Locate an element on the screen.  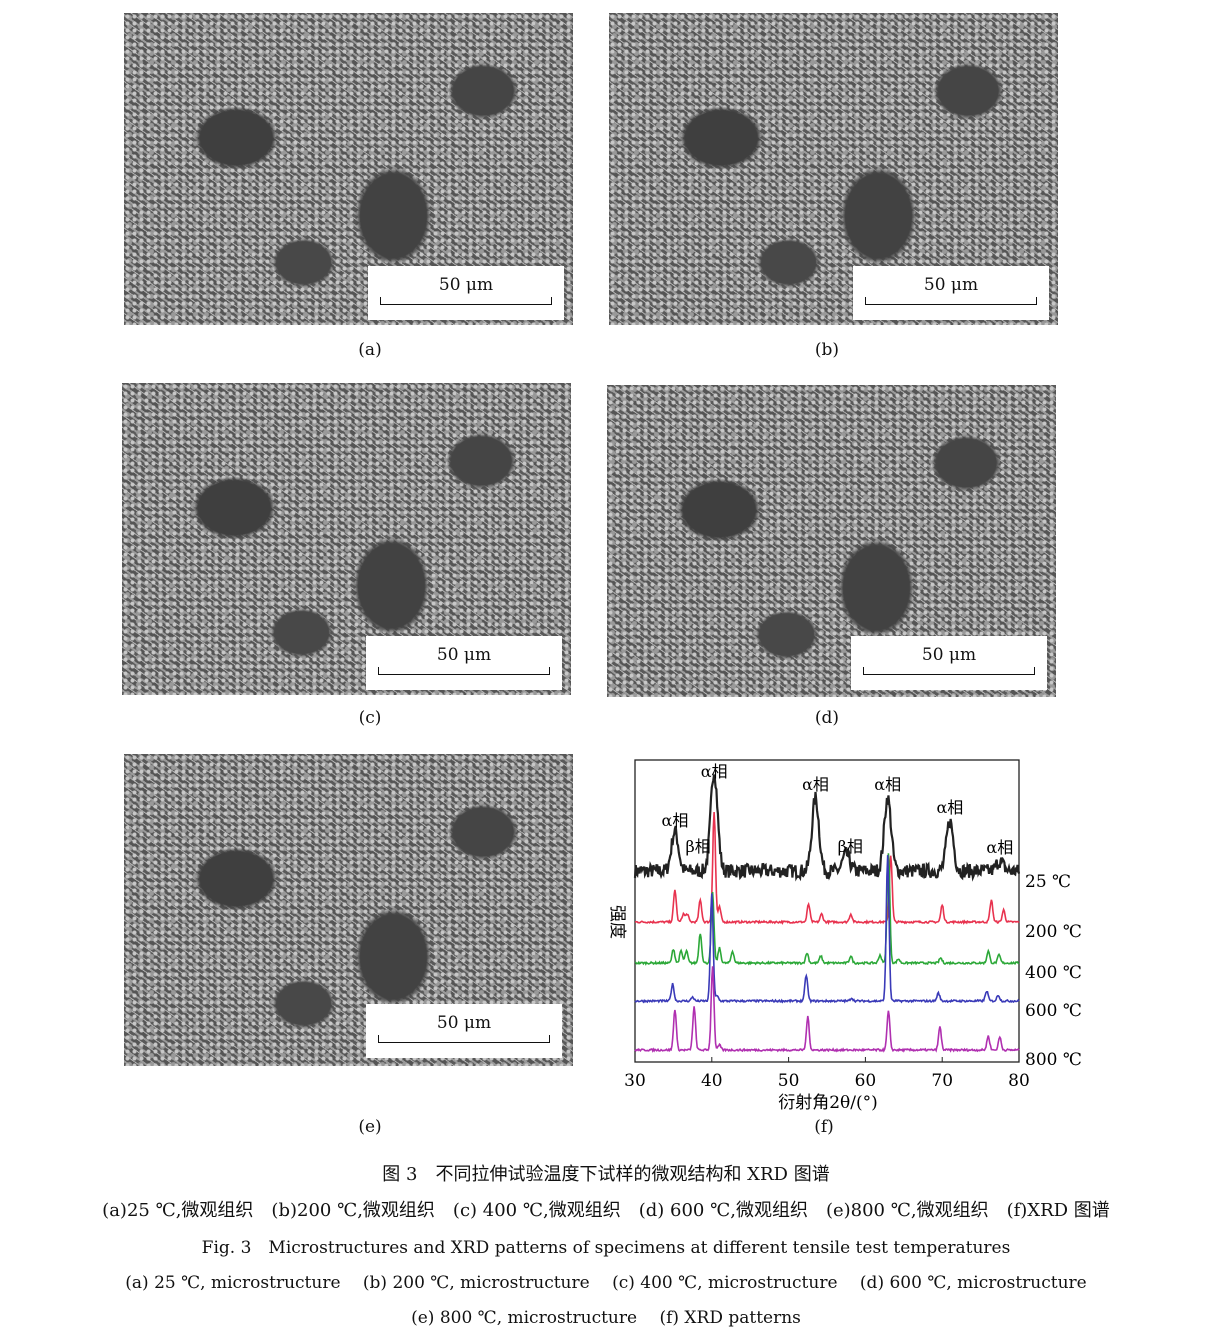
panel-label-e: (e) is located at coordinates (370, 1127).